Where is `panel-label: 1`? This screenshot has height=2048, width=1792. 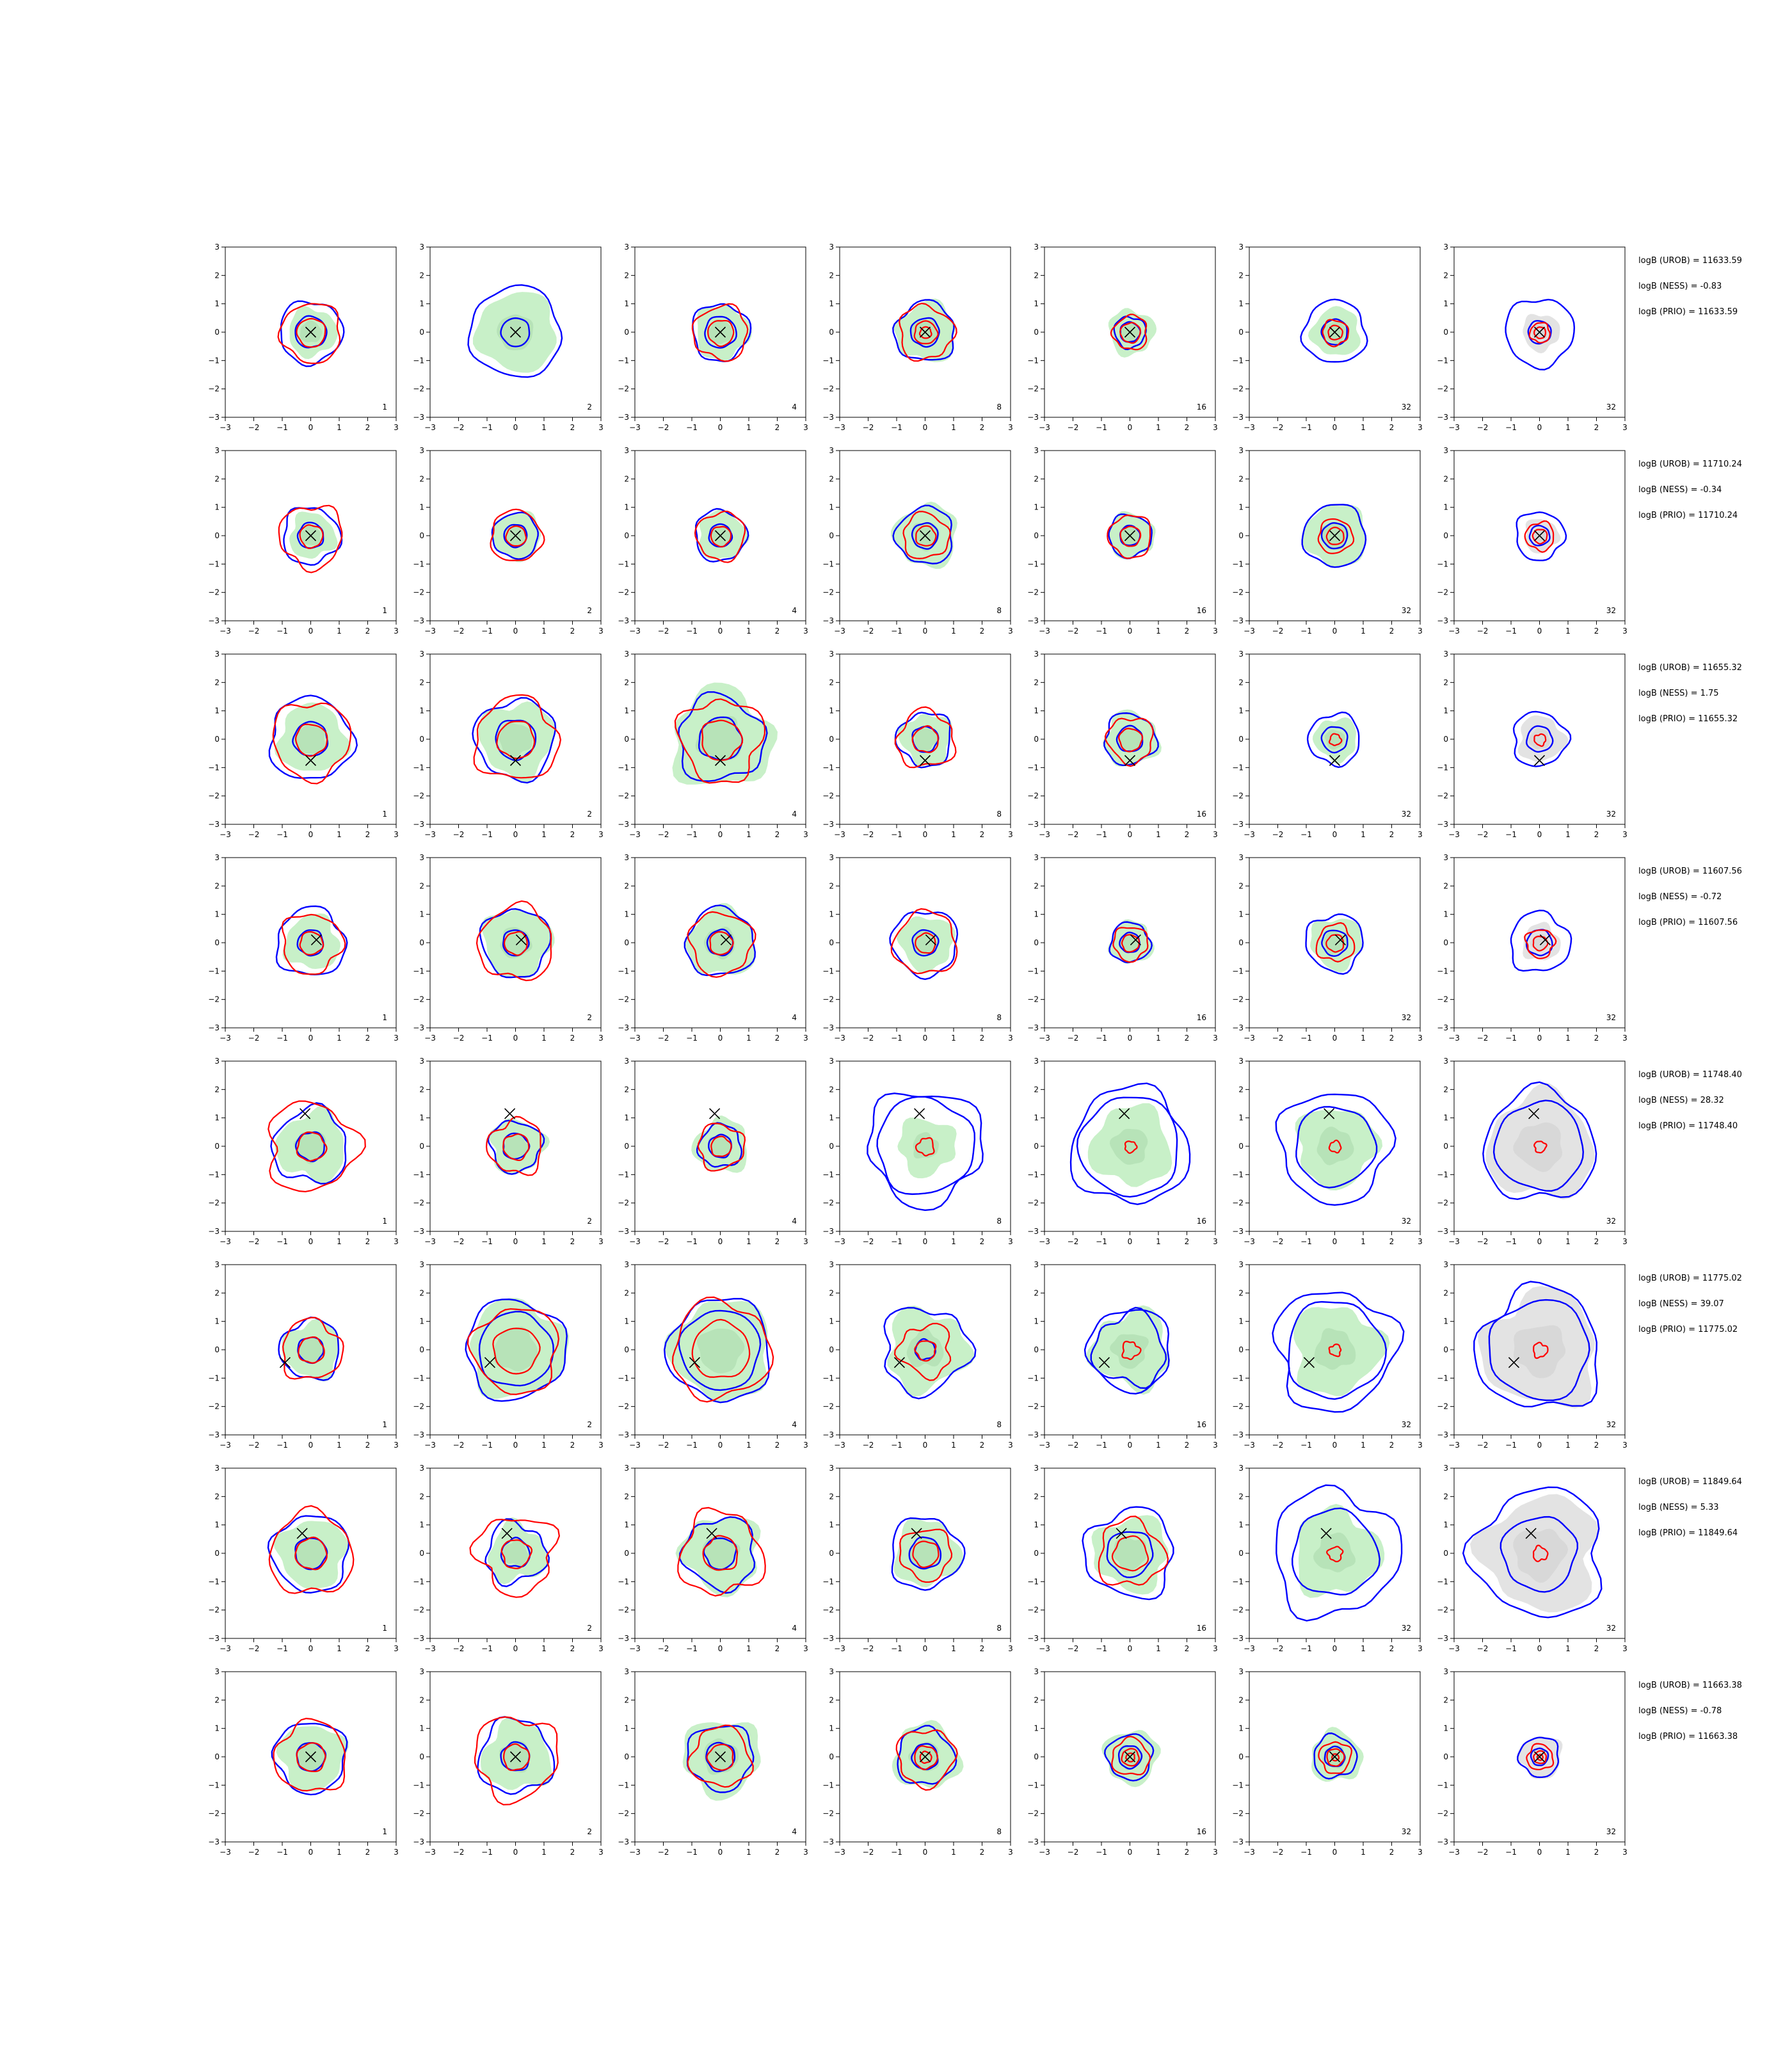 panel-label: 1 is located at coordinates (384, 1424).